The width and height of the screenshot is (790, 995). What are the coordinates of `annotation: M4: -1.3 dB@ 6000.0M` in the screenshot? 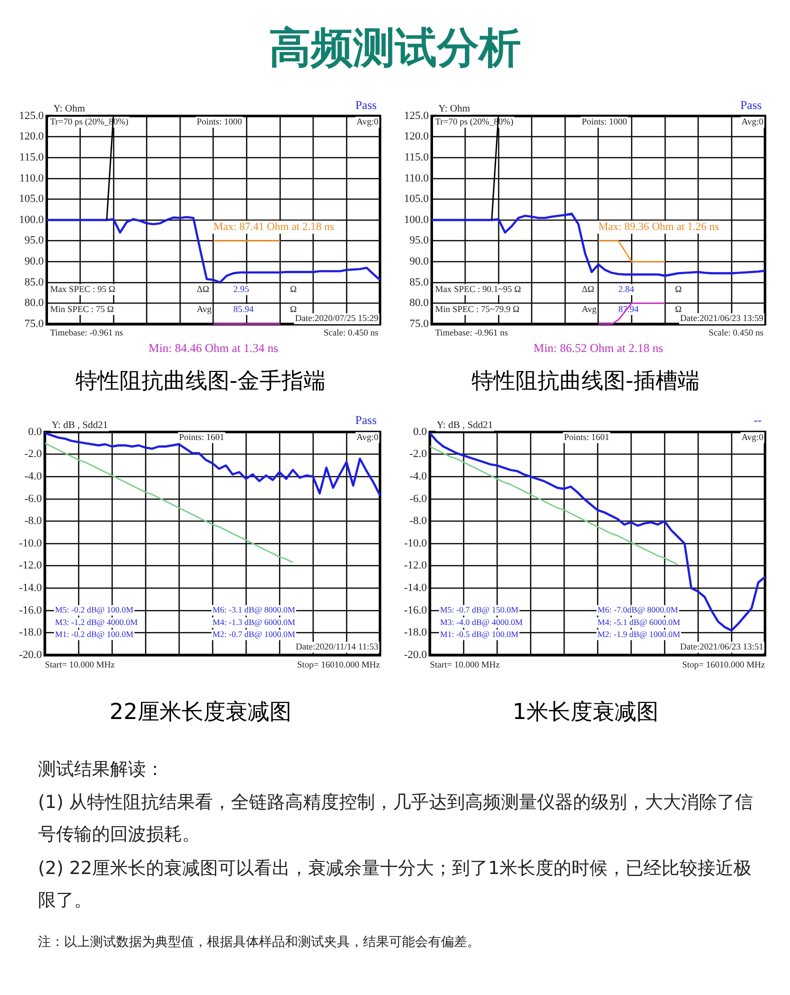 It's located at (254, 621).